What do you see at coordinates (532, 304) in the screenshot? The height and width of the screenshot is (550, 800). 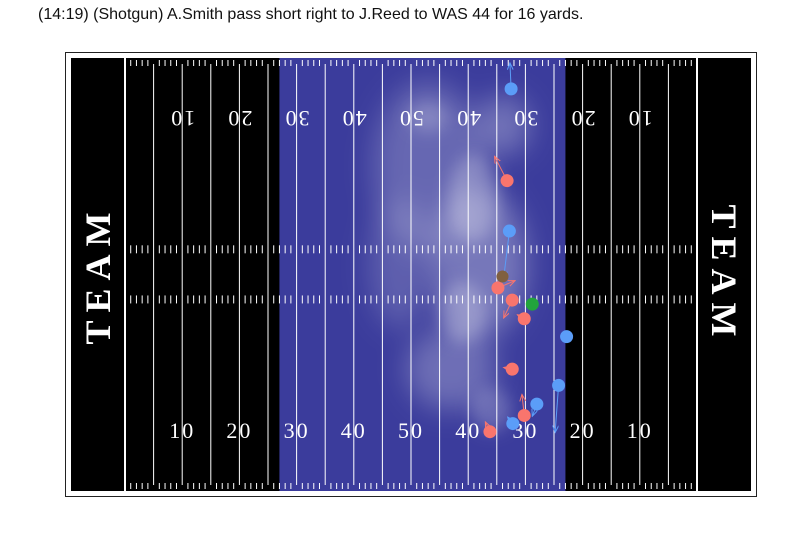 I see `target-receiver-marker` at bounding box center [532, 304].